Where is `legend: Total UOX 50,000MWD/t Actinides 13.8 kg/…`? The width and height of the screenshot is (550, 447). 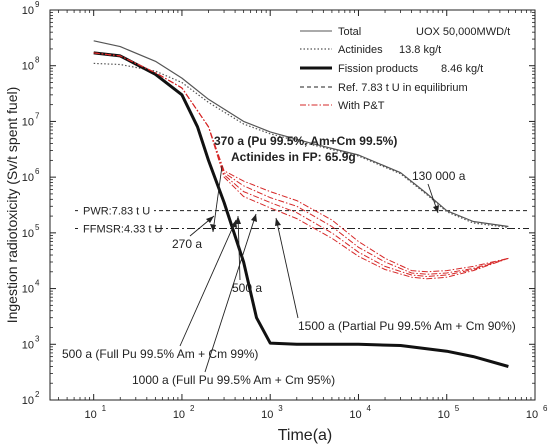 legend: Total UOX 50,000MWD/t Actinides 13.8 kg/… is located at coordinates (405, 69).